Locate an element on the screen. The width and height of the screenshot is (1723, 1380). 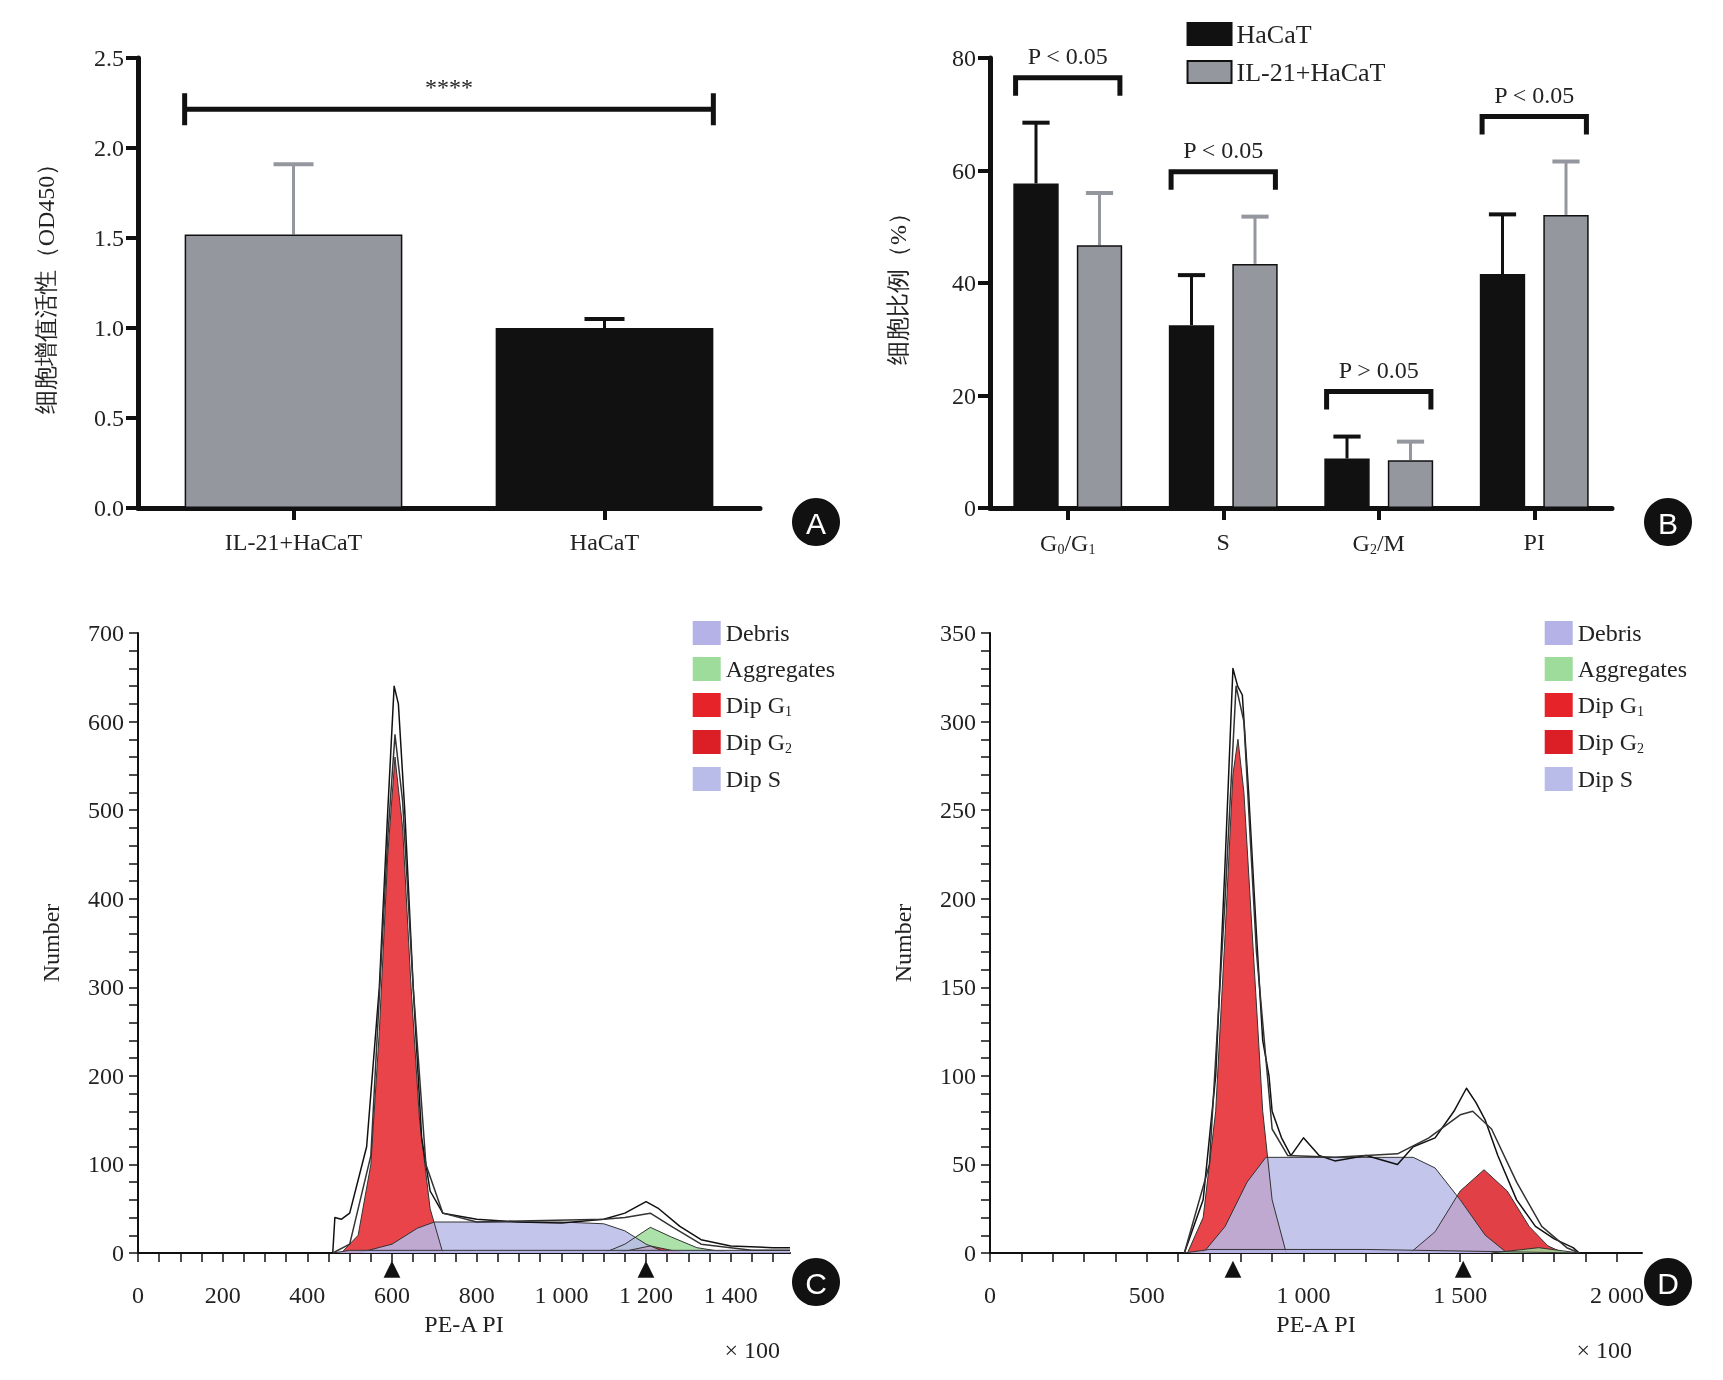
y-tick-label: 60 is located at coordinates (964, 170).